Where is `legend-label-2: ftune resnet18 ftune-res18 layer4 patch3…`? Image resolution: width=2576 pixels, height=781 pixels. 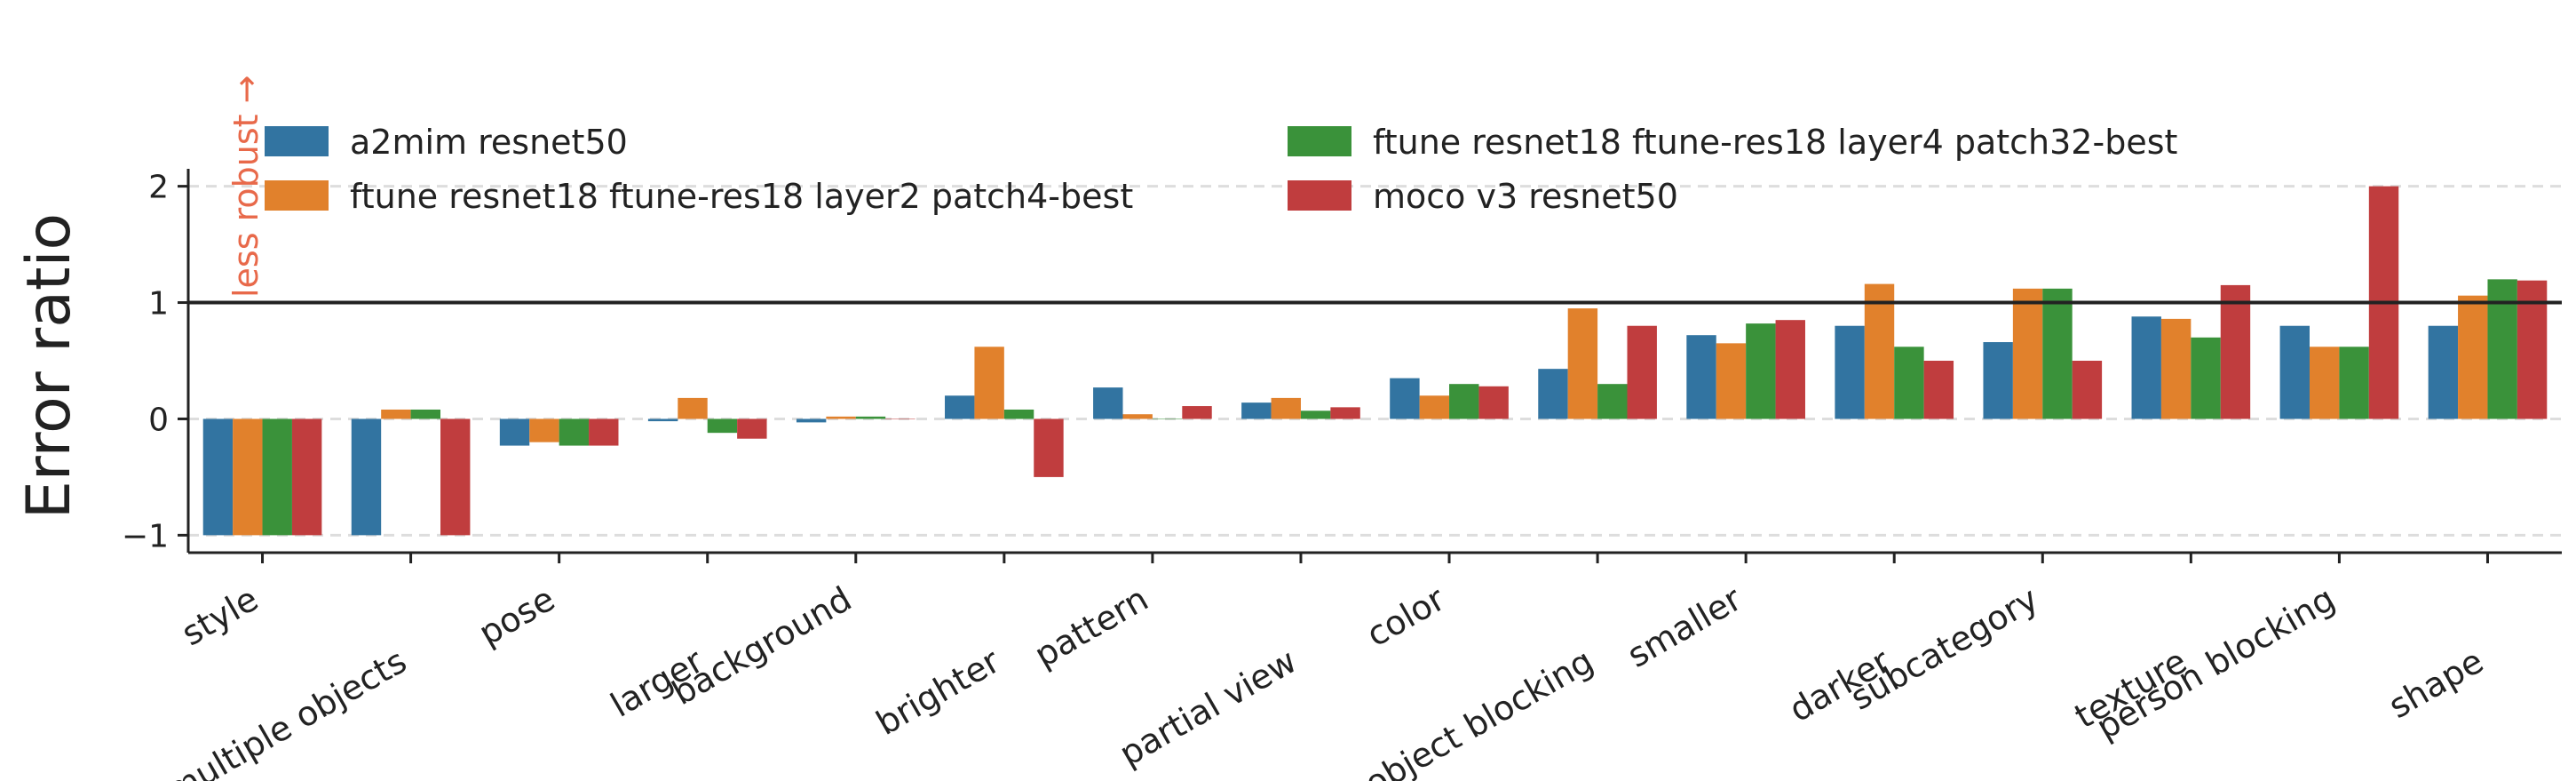 legend-label-2: ftune resnet18 ftune-res18 layer4 patch3… is located at coordinates (1775, 142).